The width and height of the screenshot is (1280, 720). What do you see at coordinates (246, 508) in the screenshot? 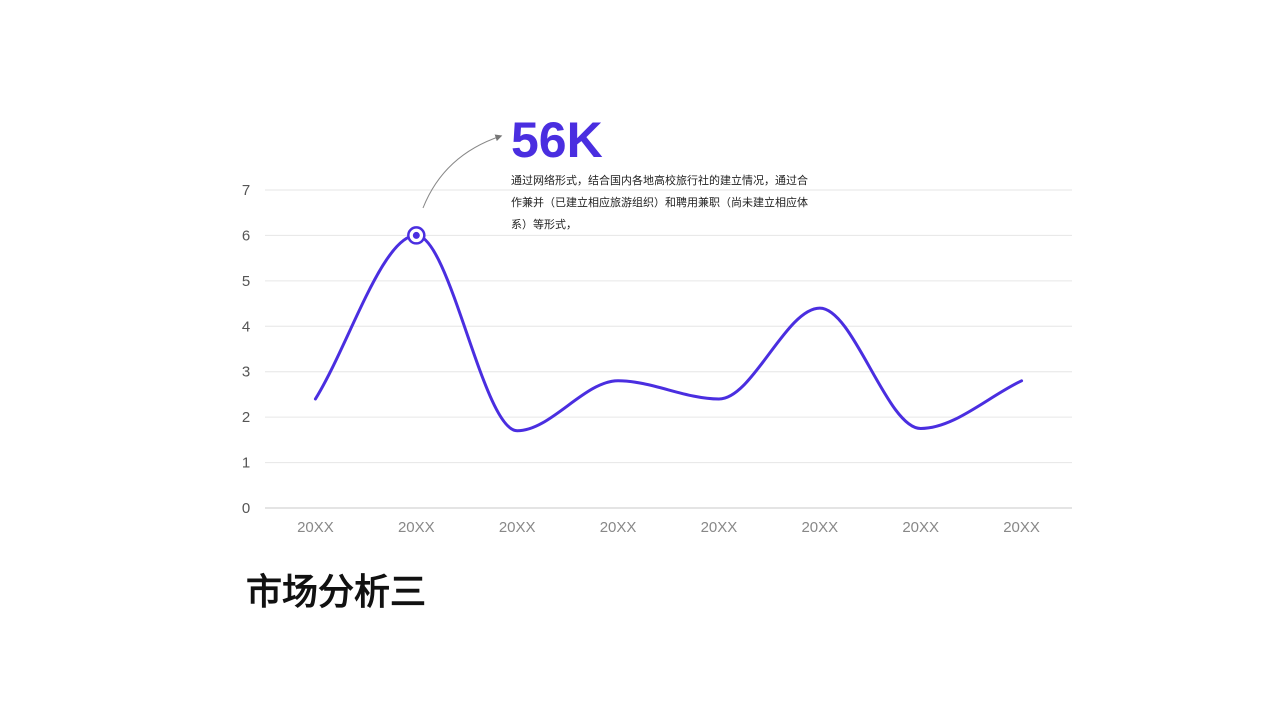
I see `y-tick-label: 0` at bounding box center [246, 508].